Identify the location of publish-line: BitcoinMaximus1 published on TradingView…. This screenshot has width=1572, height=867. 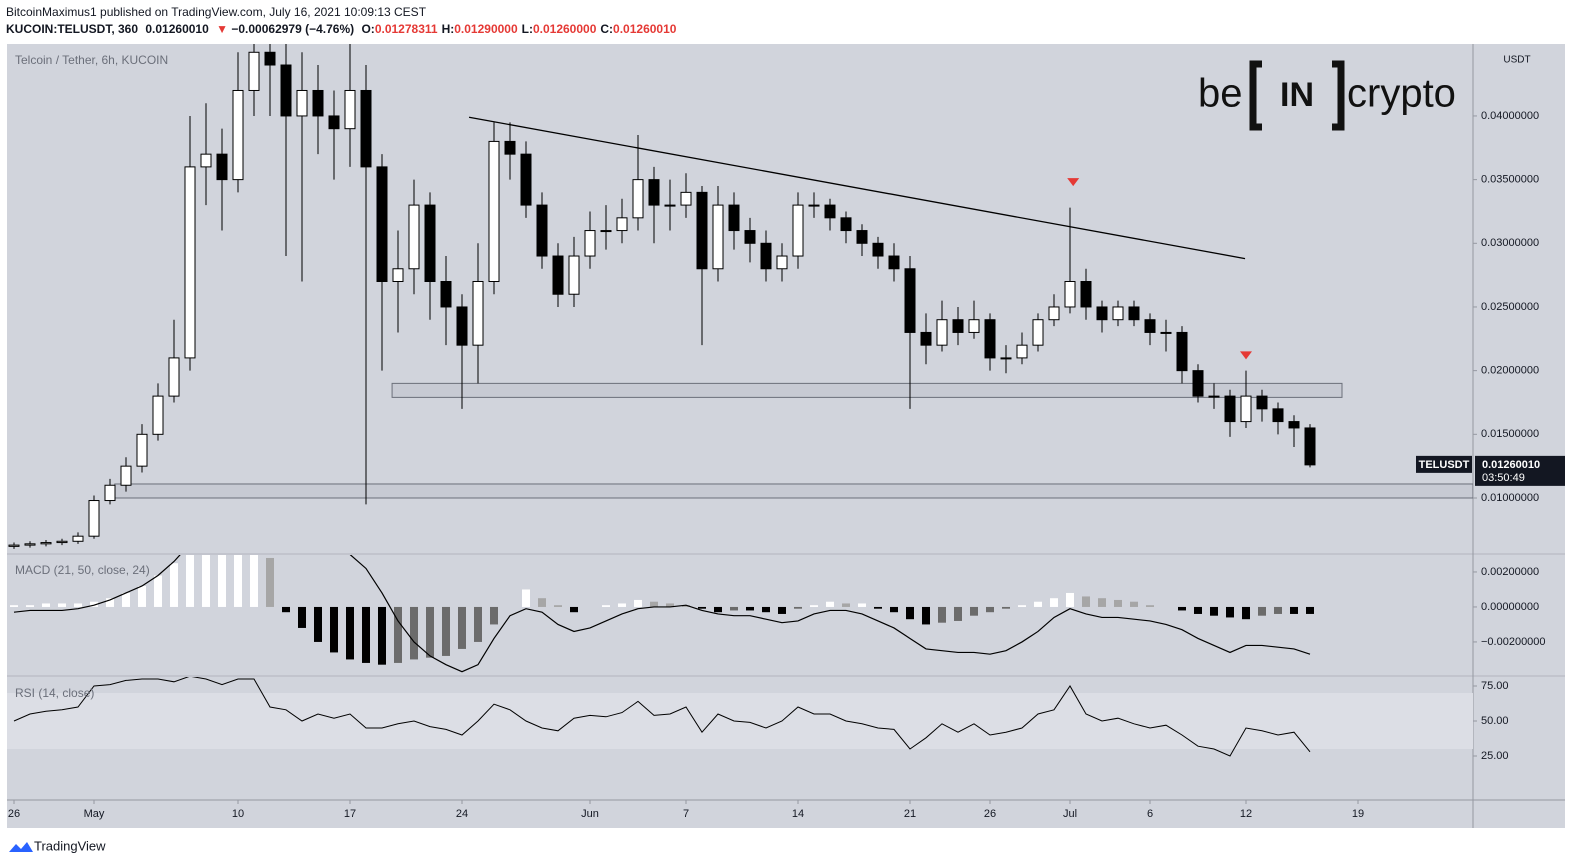
(216, 12).